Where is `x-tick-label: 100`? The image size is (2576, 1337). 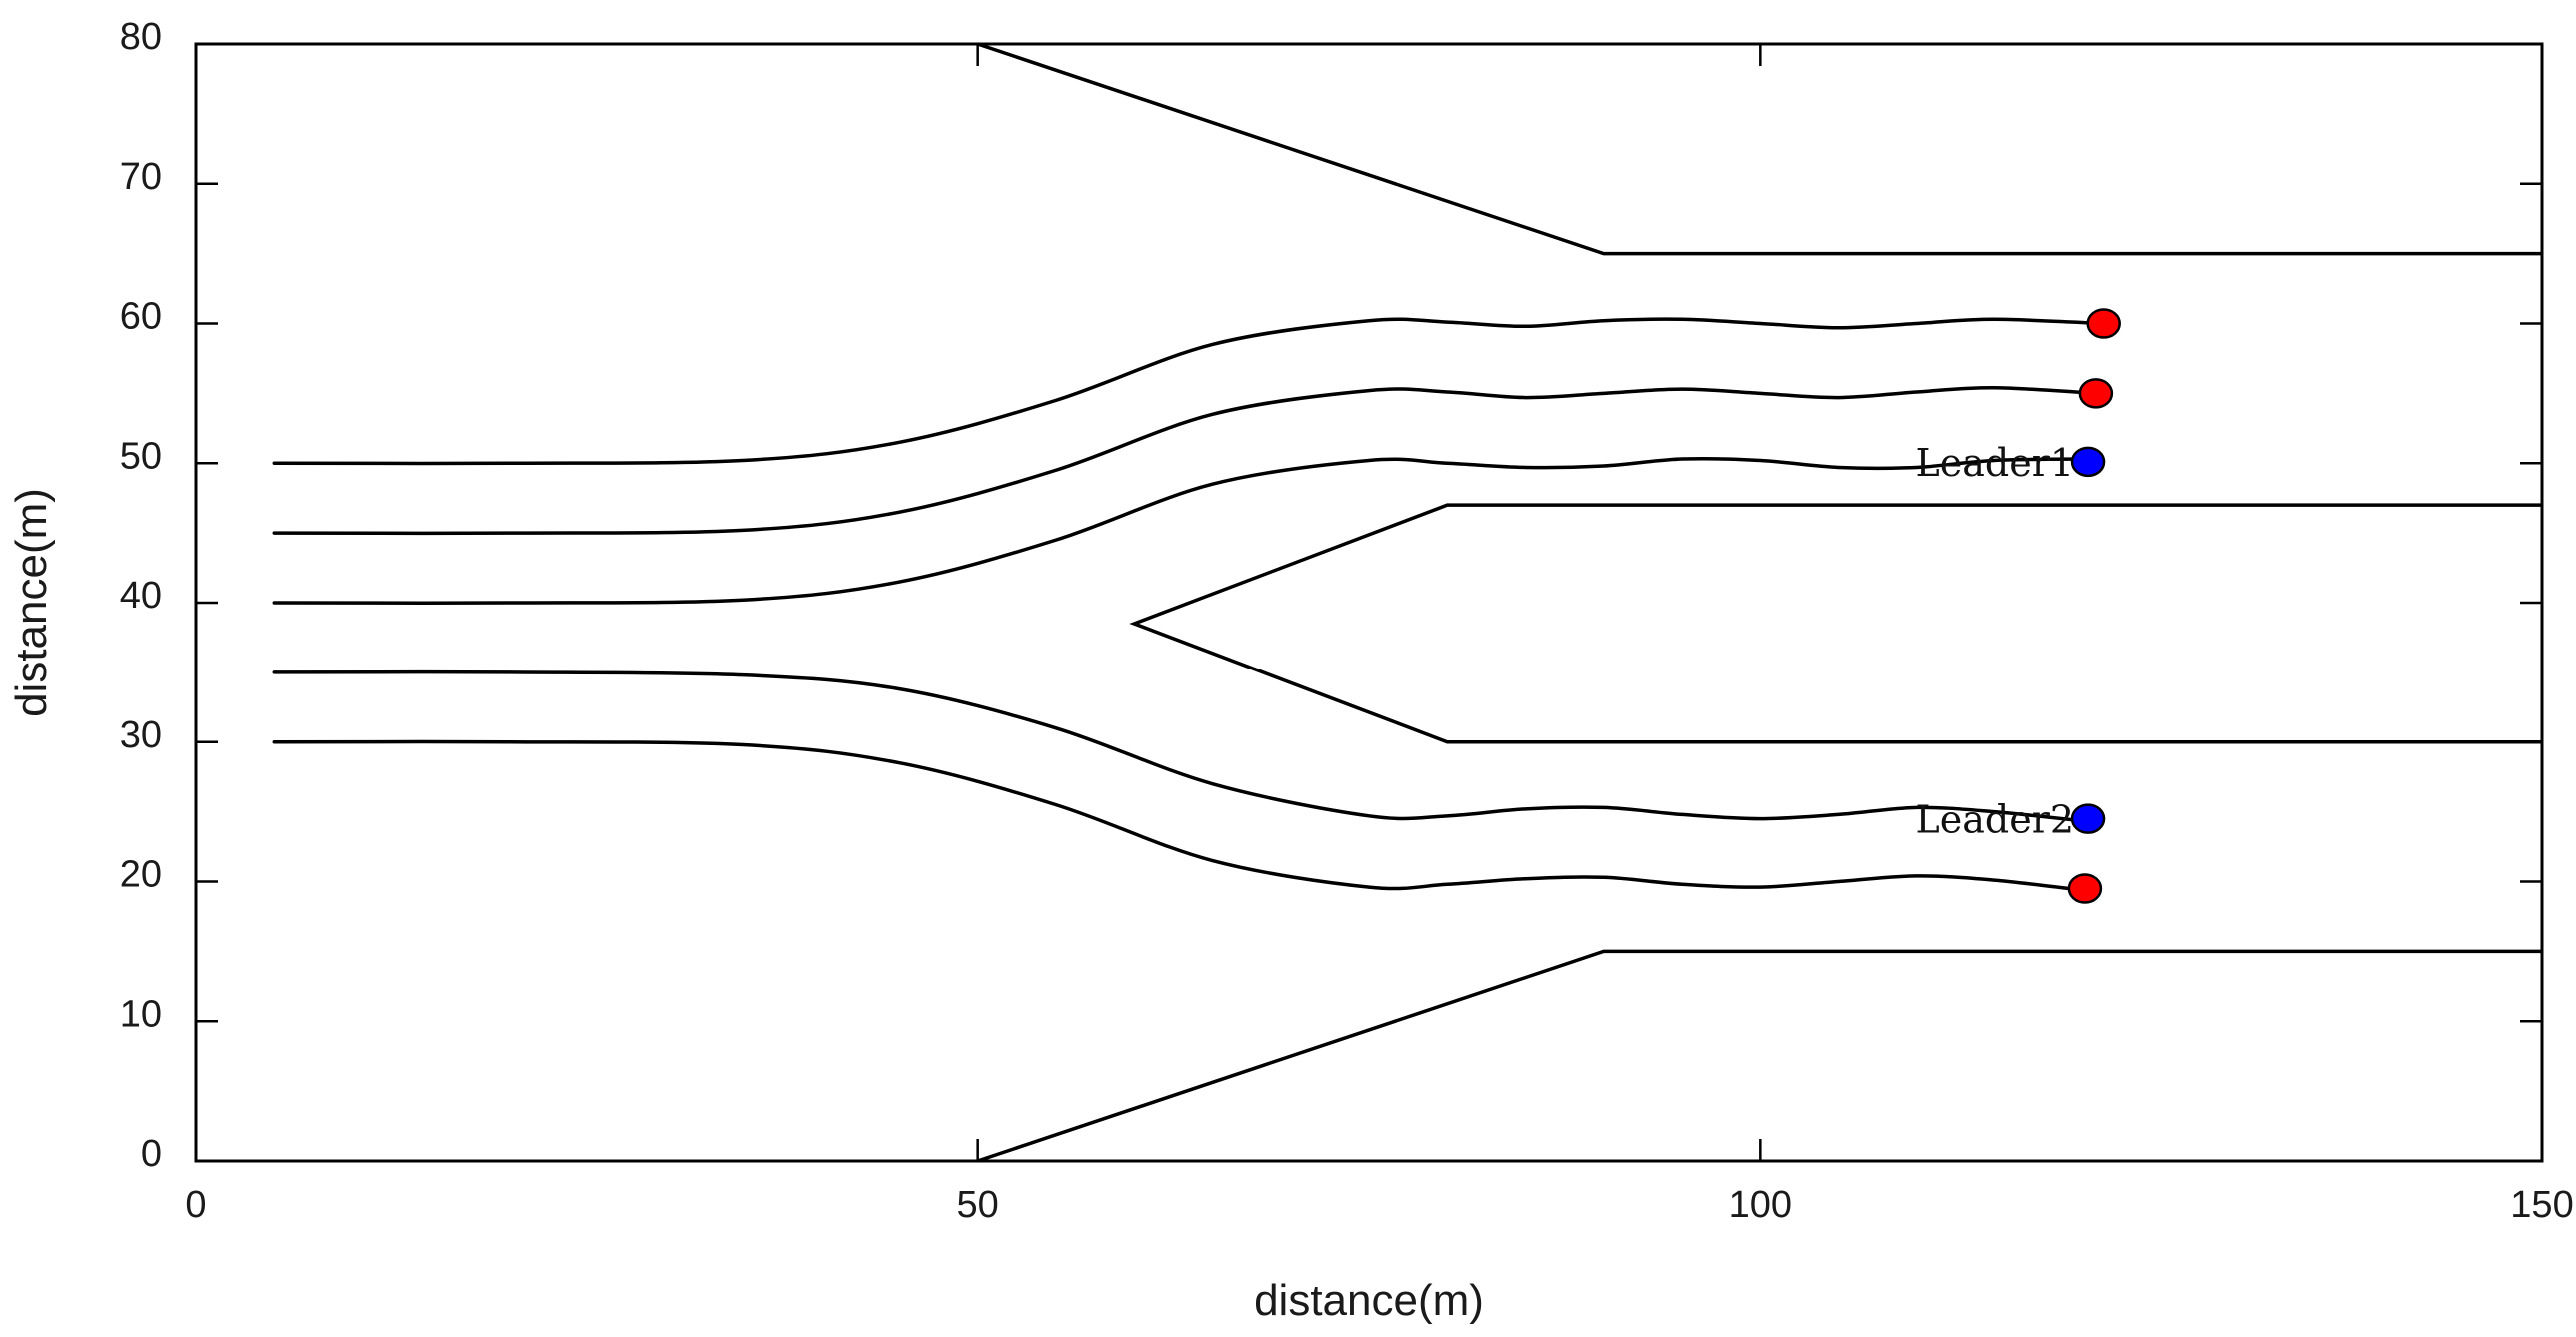
x-tick-label: 100 is located at coordinates (1760, 1205).